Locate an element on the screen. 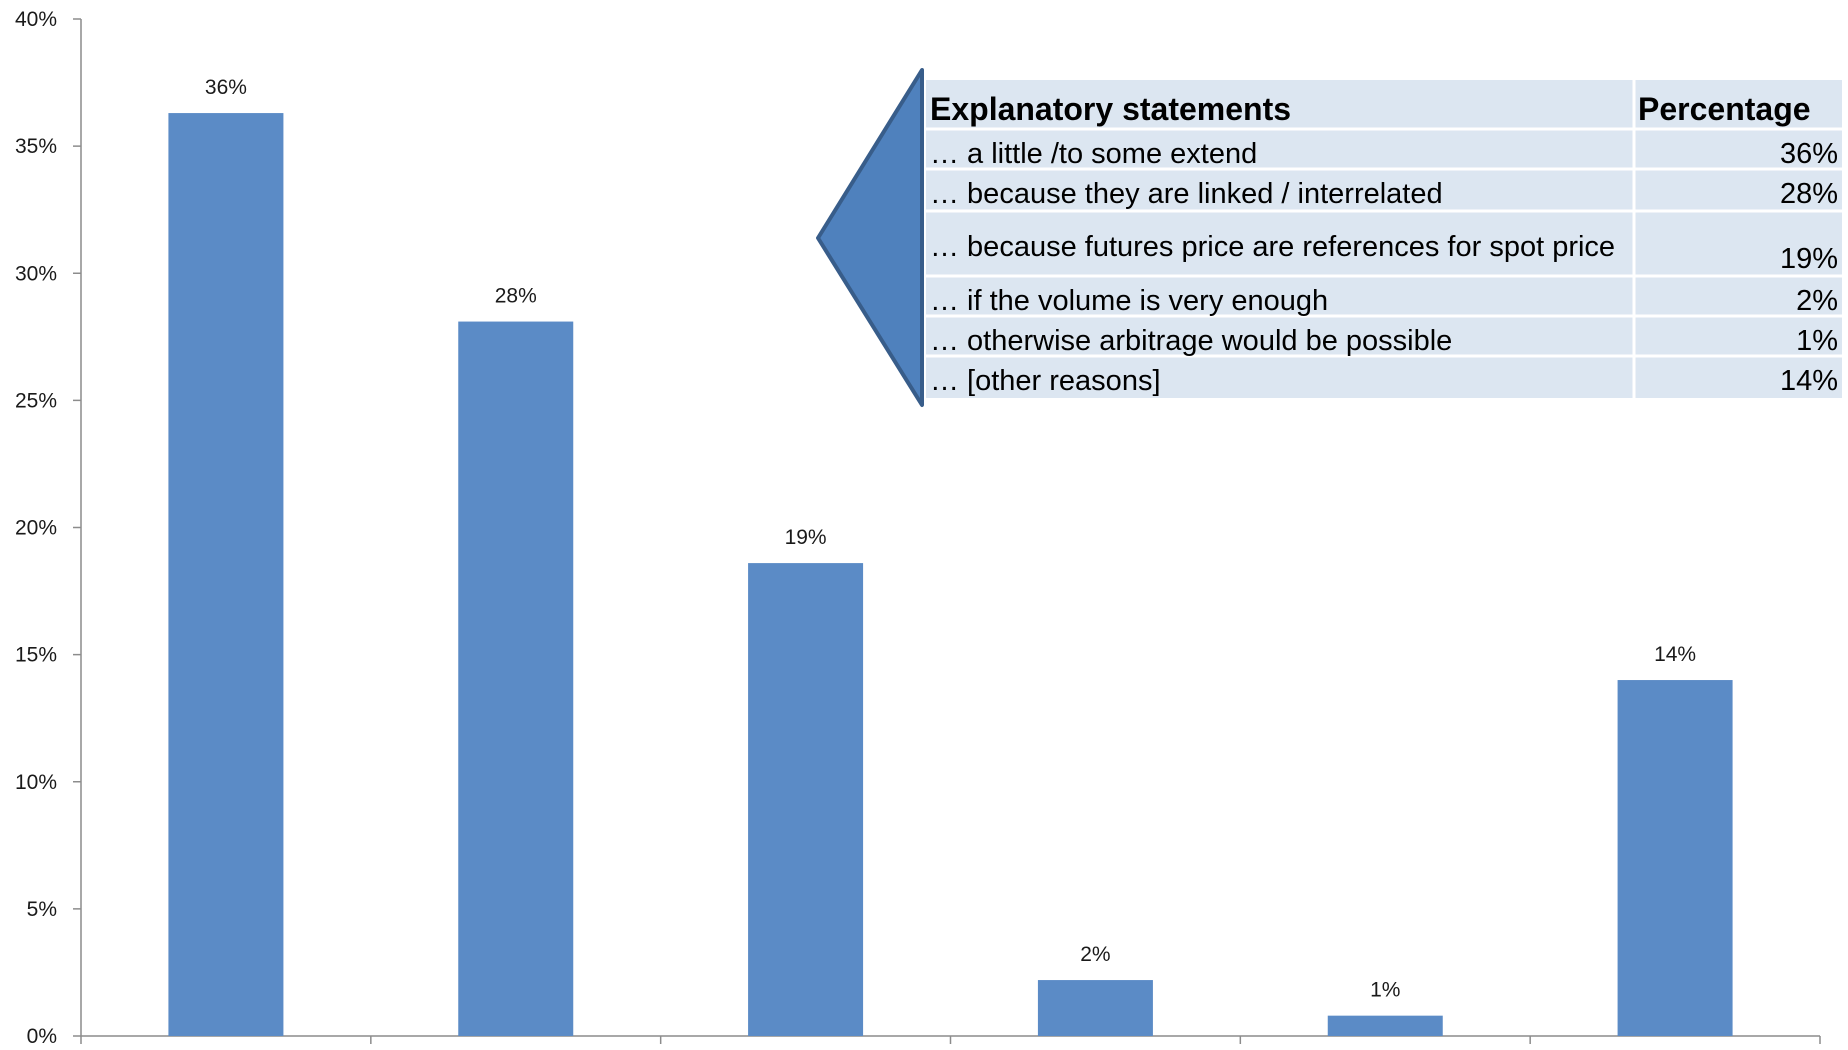 Image resolution: width=1848 pixels, height=1050 pixels. legend-header-statements: Explanatory statements is located at coordinates (1110, 109).